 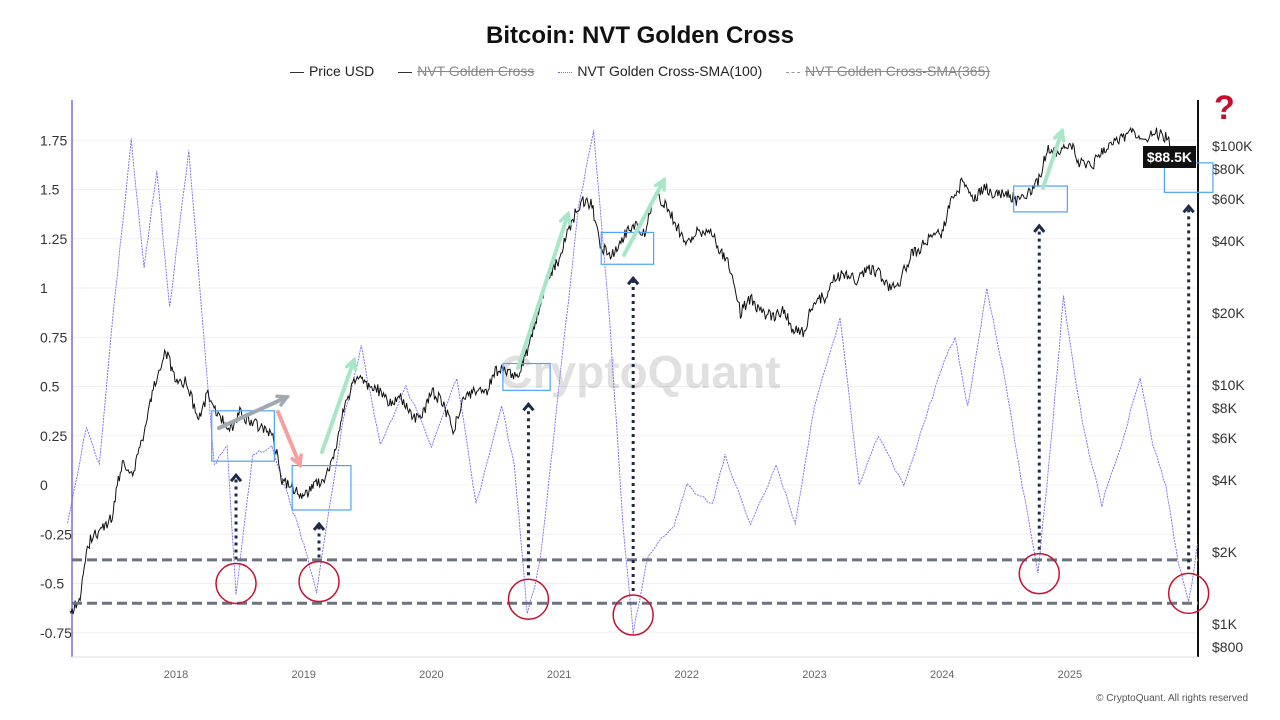 What do you see at coordinates (814, 675) in the screenshot?
I see `x-tick-label: 2023` at bounding box center [814, 675].